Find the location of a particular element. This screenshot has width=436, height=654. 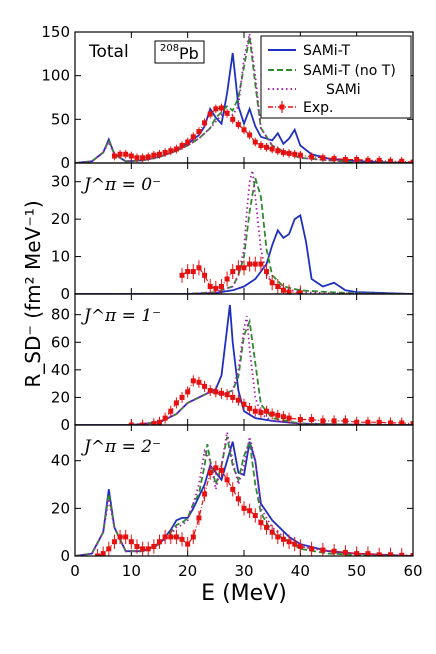

y-axis-label: R_SD⁻ (fm² MeV⁻¹) is located at coordinates (33, 293).